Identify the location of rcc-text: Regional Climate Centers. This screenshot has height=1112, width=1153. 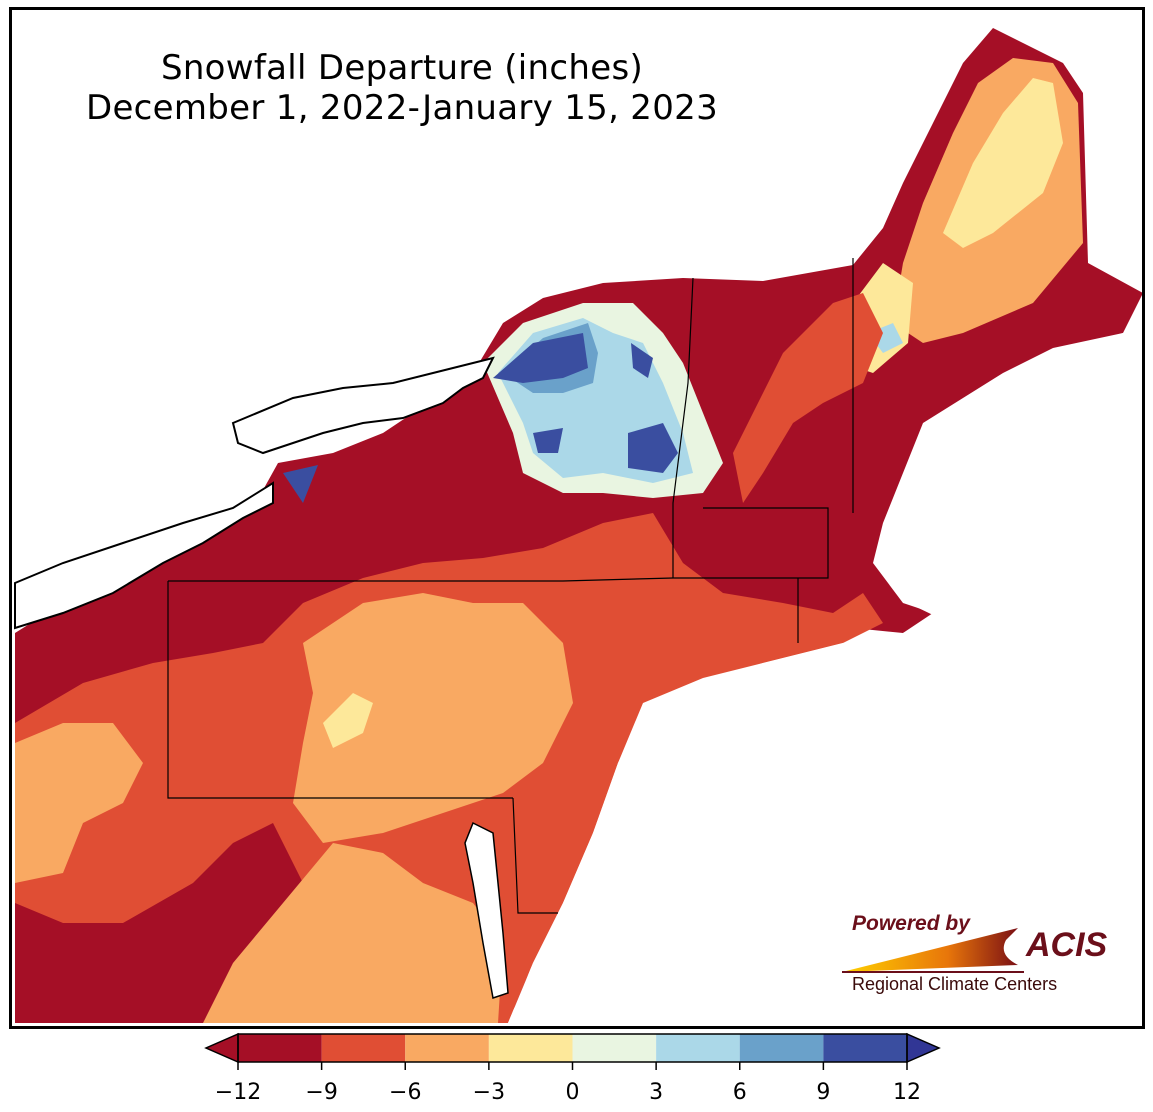
(955, 984).